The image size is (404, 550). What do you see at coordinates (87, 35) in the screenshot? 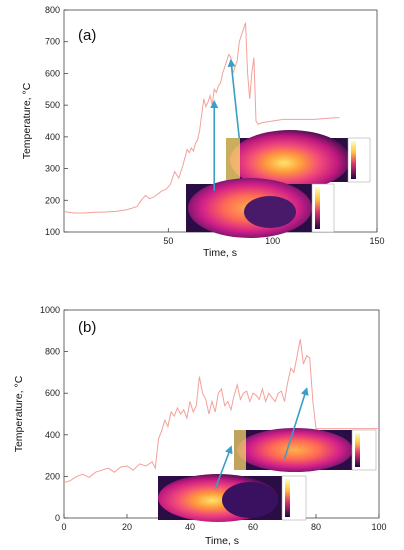
I see `panel-a-label: (a)` at bounding box center [87, 35].